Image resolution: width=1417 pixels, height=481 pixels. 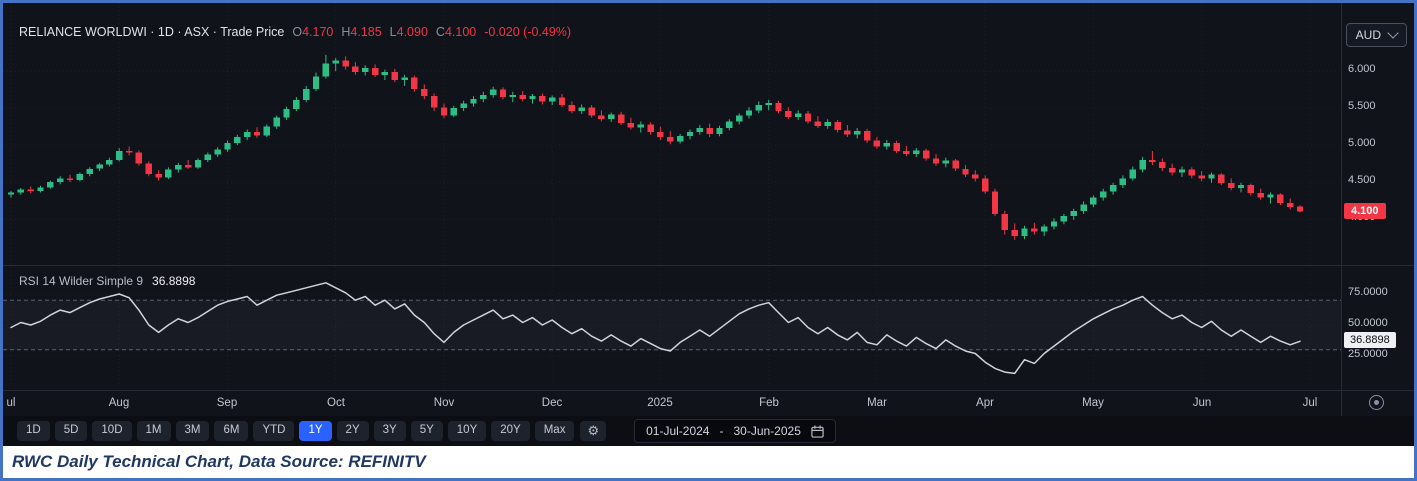 What do you see at coordinates (444, 403) in the screenshot?
I see `time-tick-label: Nov` at bounding box center [444, 403].